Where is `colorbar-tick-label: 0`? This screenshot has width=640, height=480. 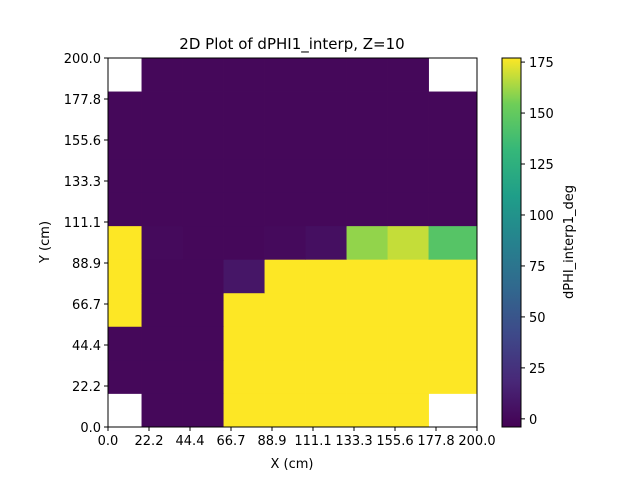
colorbar-tick-label: 0 is located at coordinates (533, 420).